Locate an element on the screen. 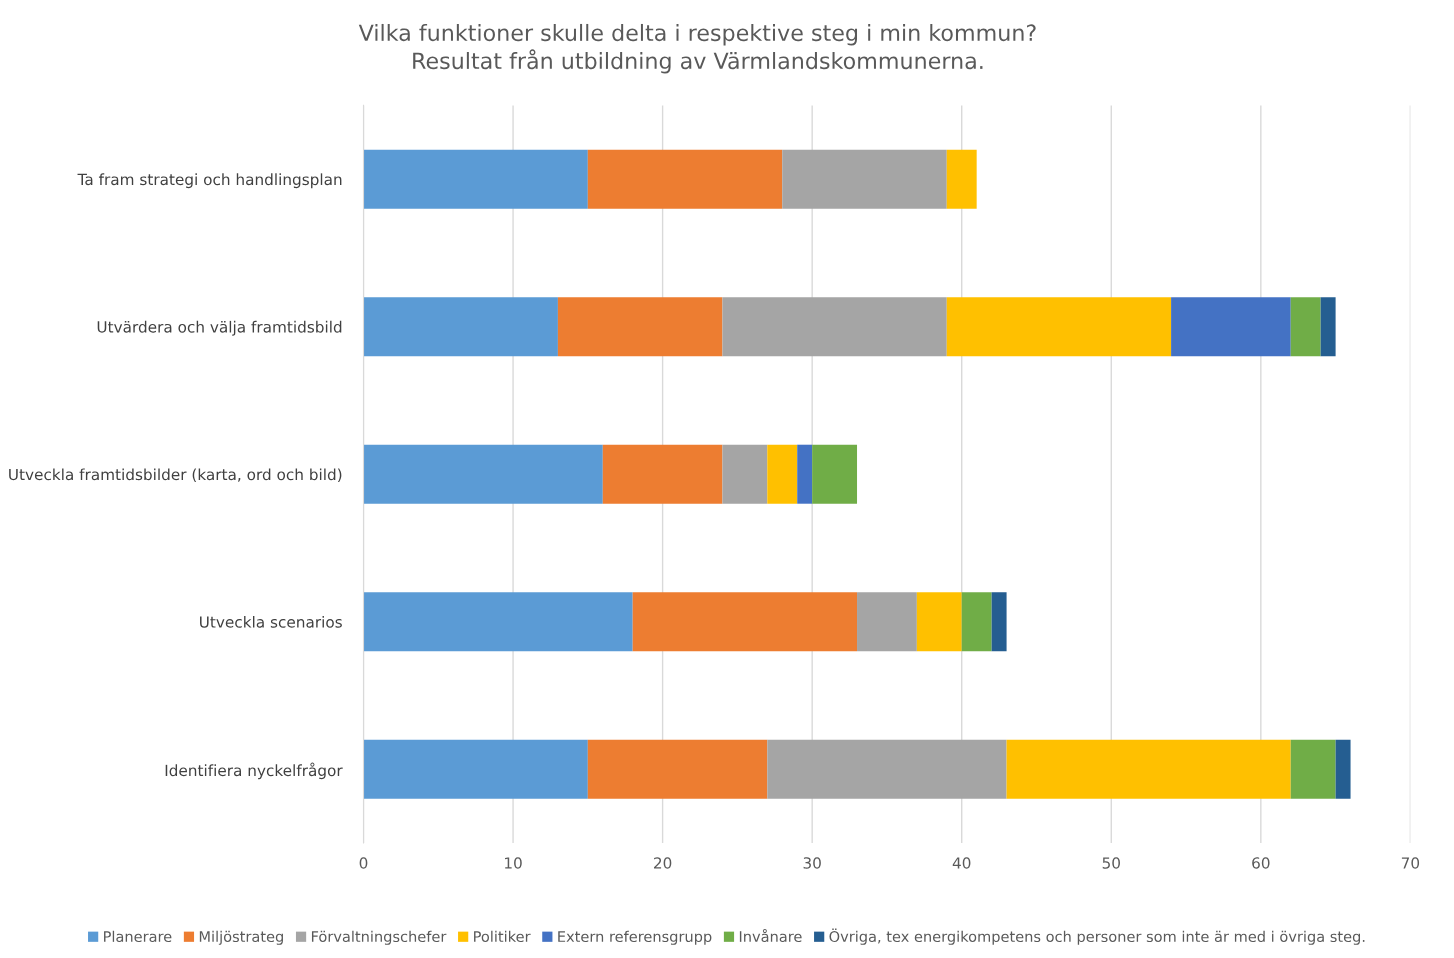 The image size is (1454, 958). legend-label: Miljöstrateg is located at coordinates (241, 937).